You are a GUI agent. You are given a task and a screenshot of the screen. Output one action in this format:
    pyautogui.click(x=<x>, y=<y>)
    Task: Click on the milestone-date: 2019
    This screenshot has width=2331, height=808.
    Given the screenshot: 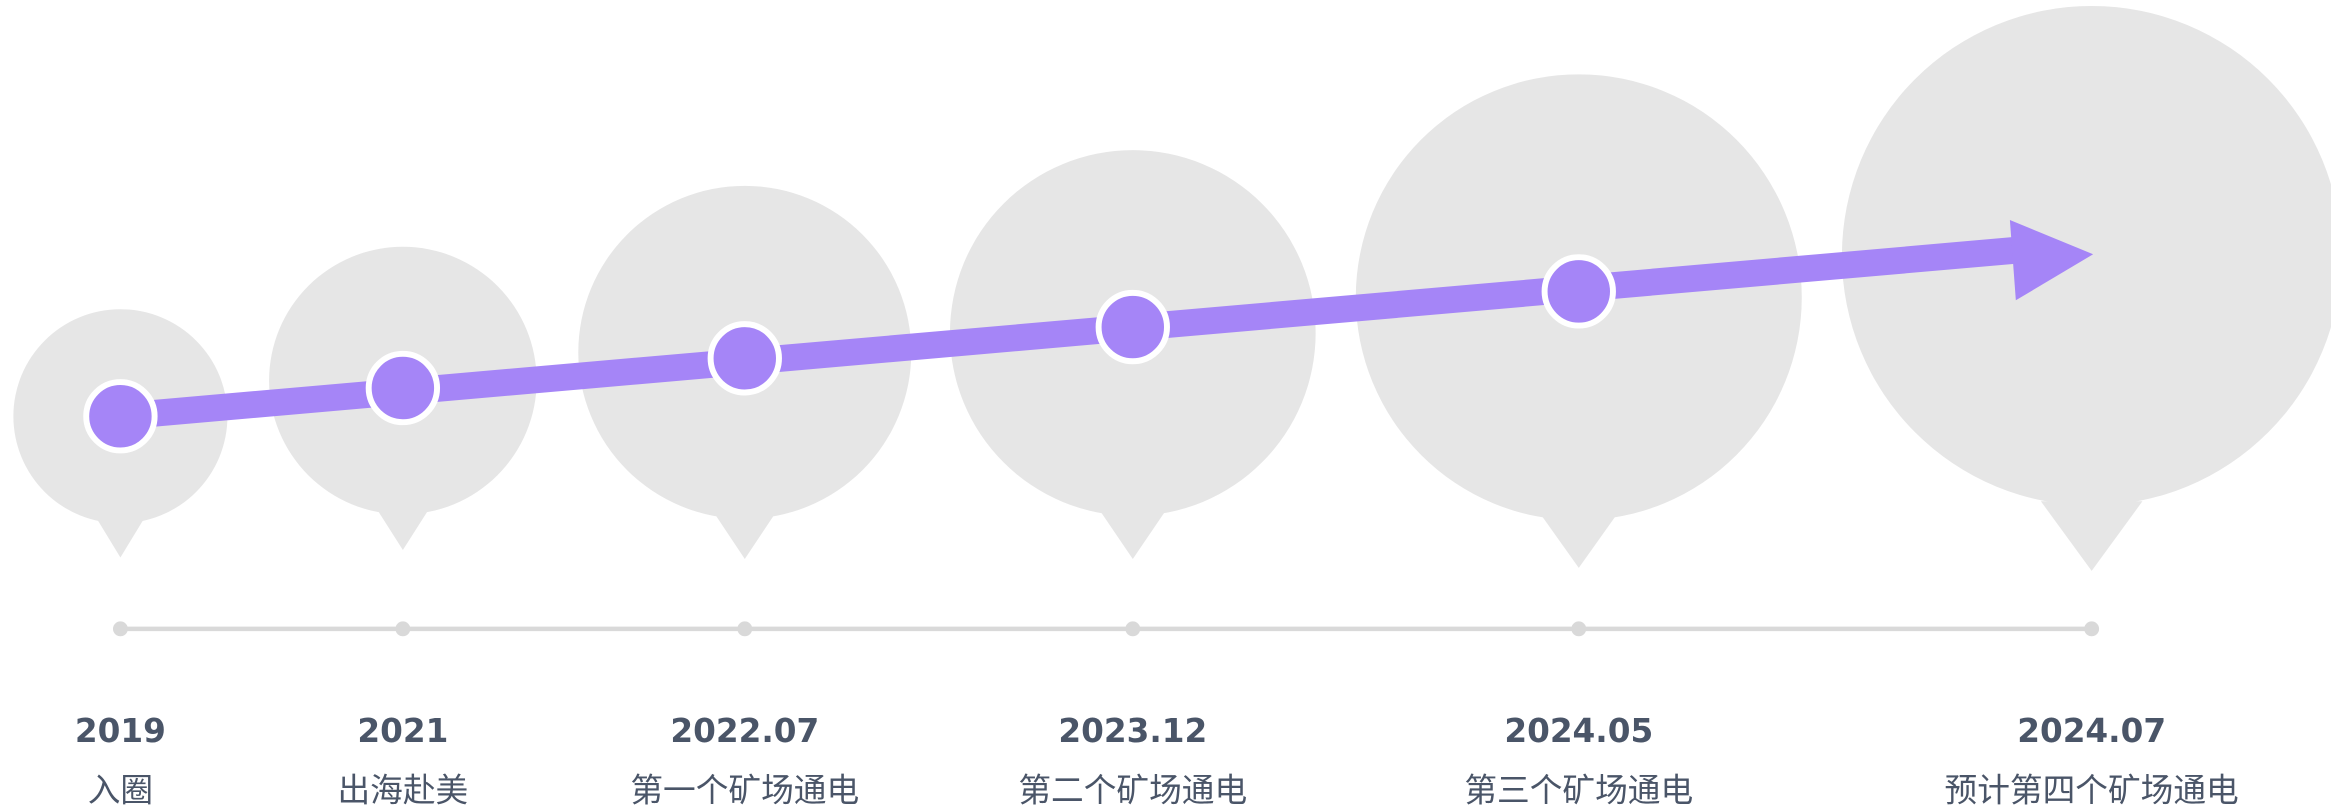 What is the action you would take?
    pyautogui.click(x=120, y=731)
    